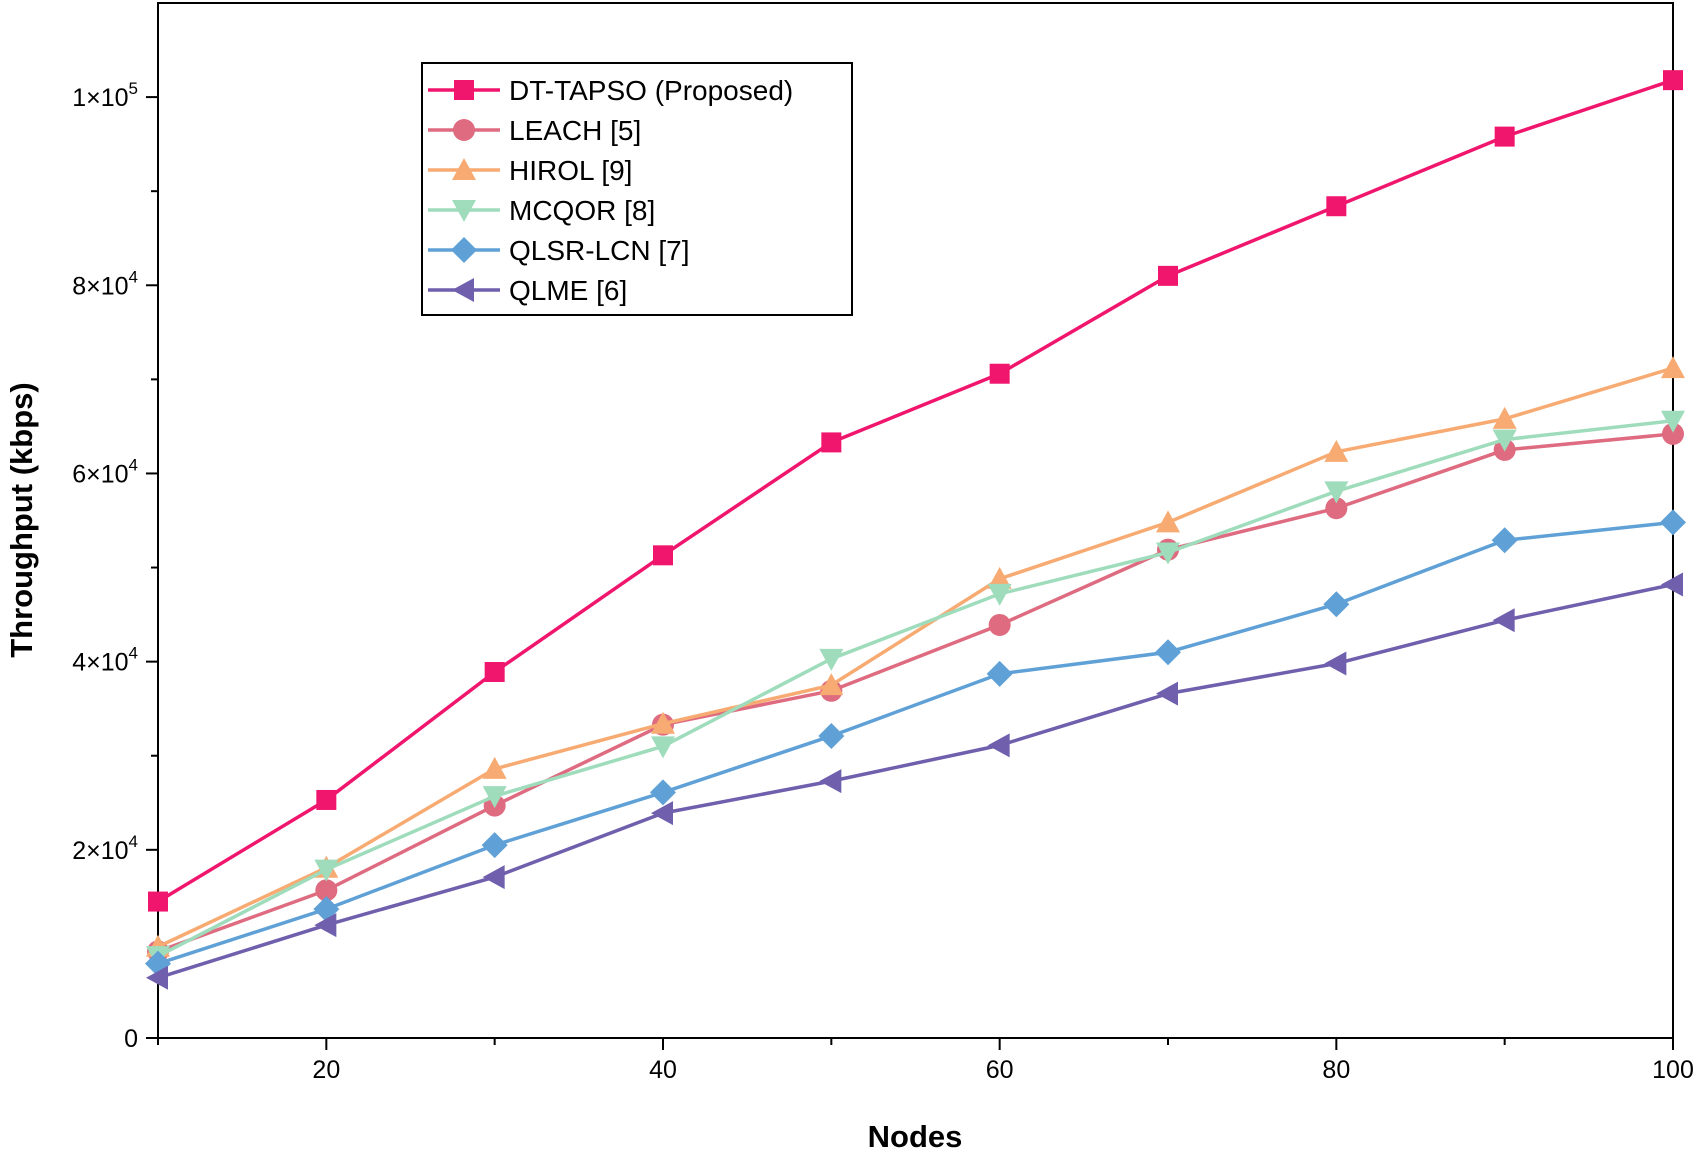 The height and width of the screenshot is (1154, 1705). What do you see at coordinates (100, 663) in the screenshot?
I see `y-tick-mantissa: 4×10` at bounding box center [100, 663].